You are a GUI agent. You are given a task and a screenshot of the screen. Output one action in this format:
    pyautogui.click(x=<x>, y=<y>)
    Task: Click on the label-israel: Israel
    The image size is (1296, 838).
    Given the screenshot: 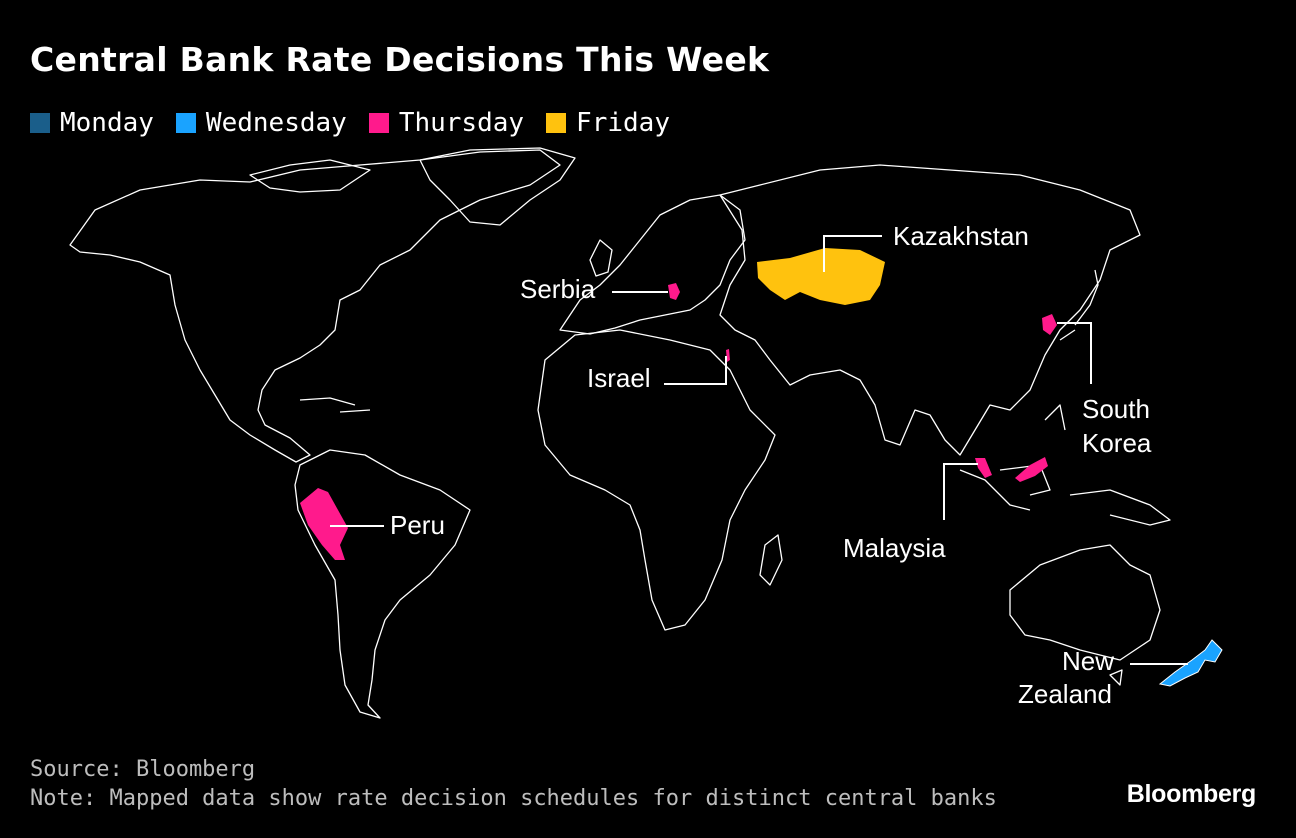 What is the action you would take?
    pyautogui.click(x=619, y=378)
    